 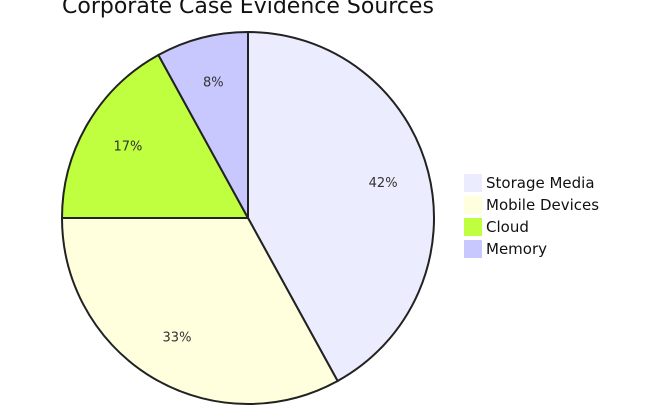 What do you see at coordinates (473, 227) in the screenshot?
I see `legend-swatch-cloud` at bounding box center [473, 227].